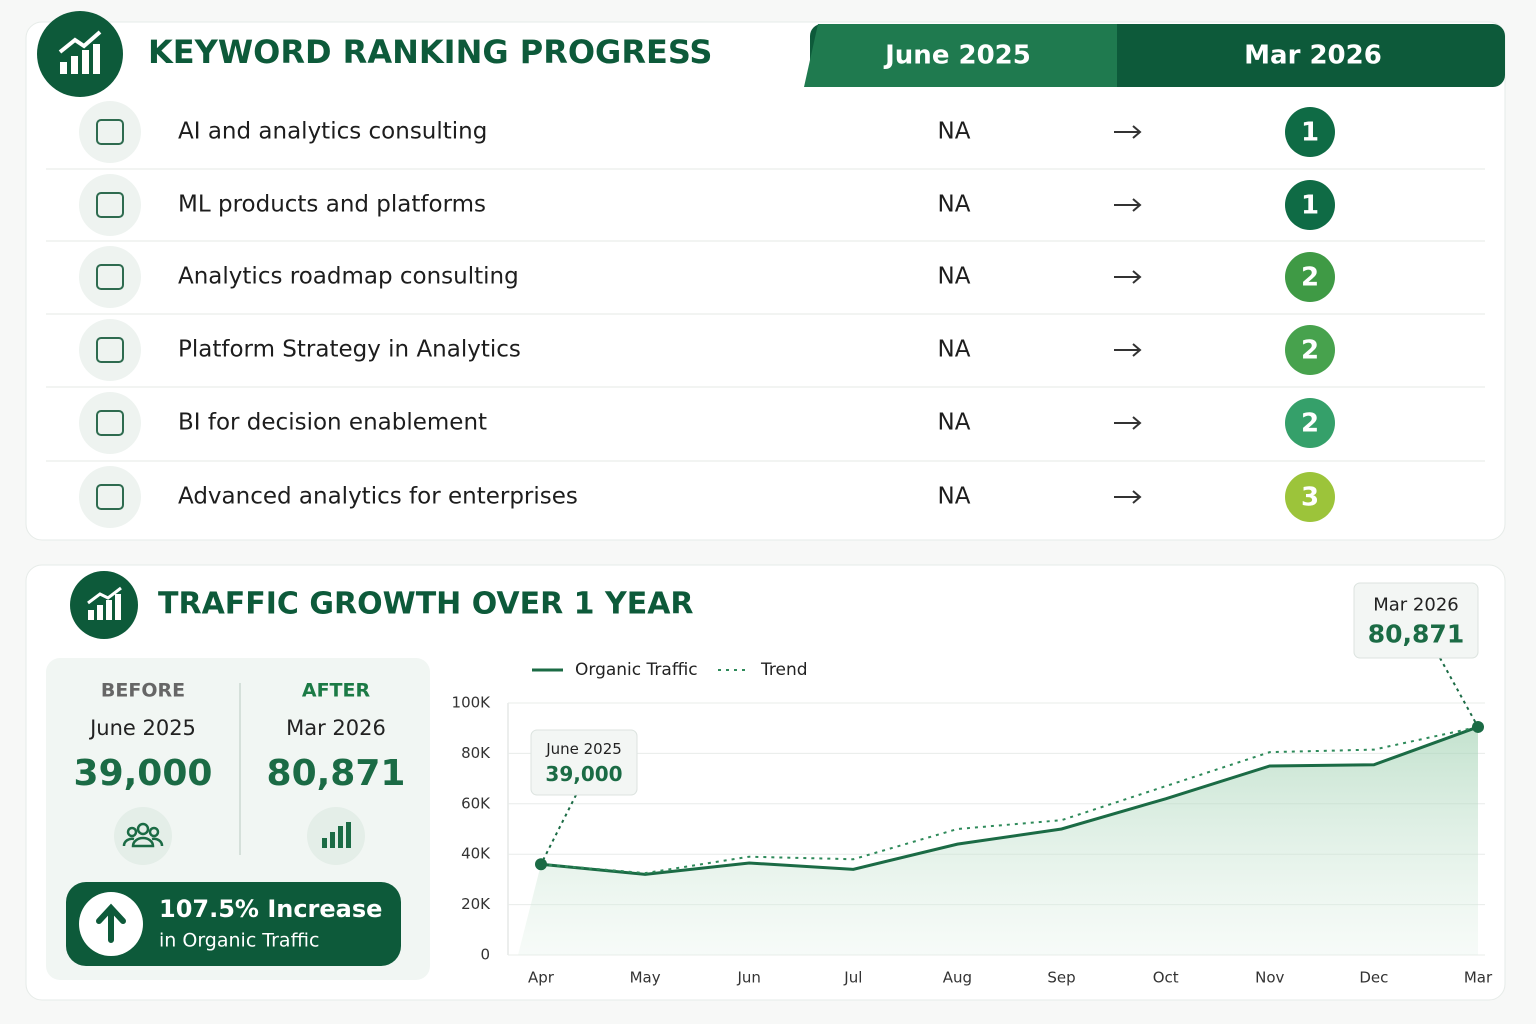 This screenshot has width=1536, height=1024. What do you see at coordinates (749, 978) in the screenshot?
I see `x-tick-label: Jun` at bounding box center [749, 978].